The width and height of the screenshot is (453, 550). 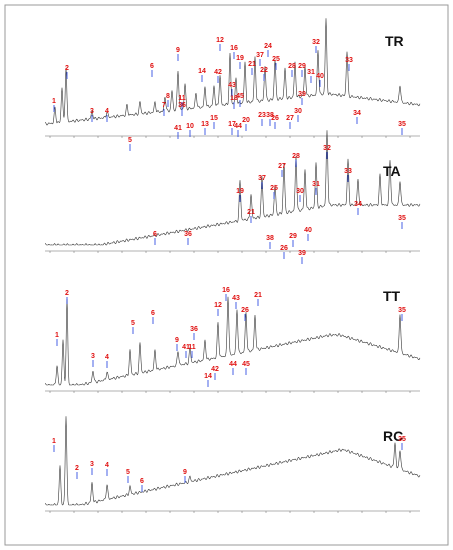 What do you see at coordinates (394, 41) in the screenshot?
I see `panel-label: TR` at bounding box center [394, 41].